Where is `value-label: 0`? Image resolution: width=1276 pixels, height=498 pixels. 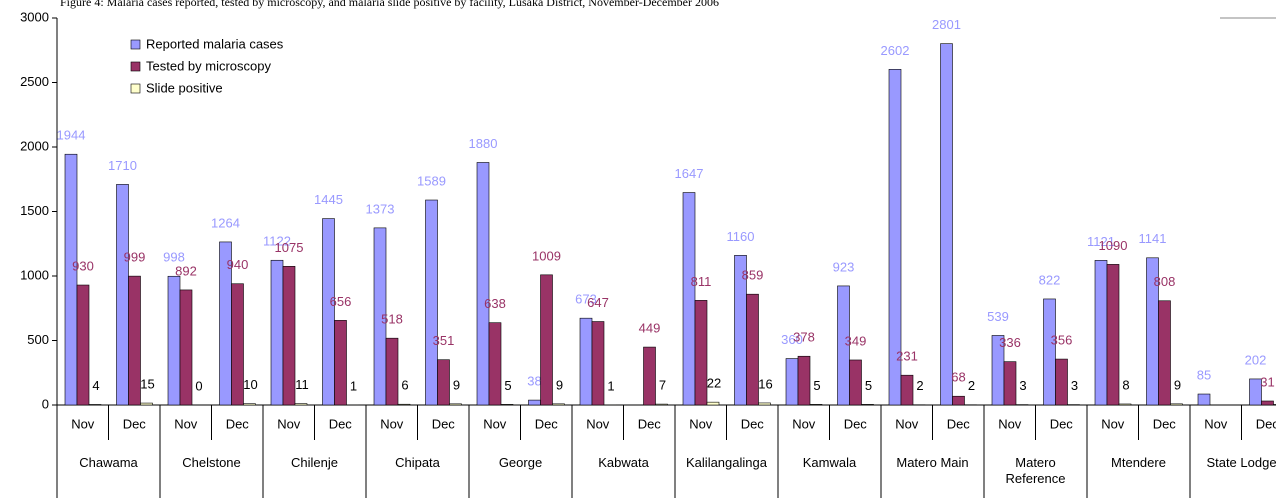
value-label: 0 is located at coordinates (198, 385).